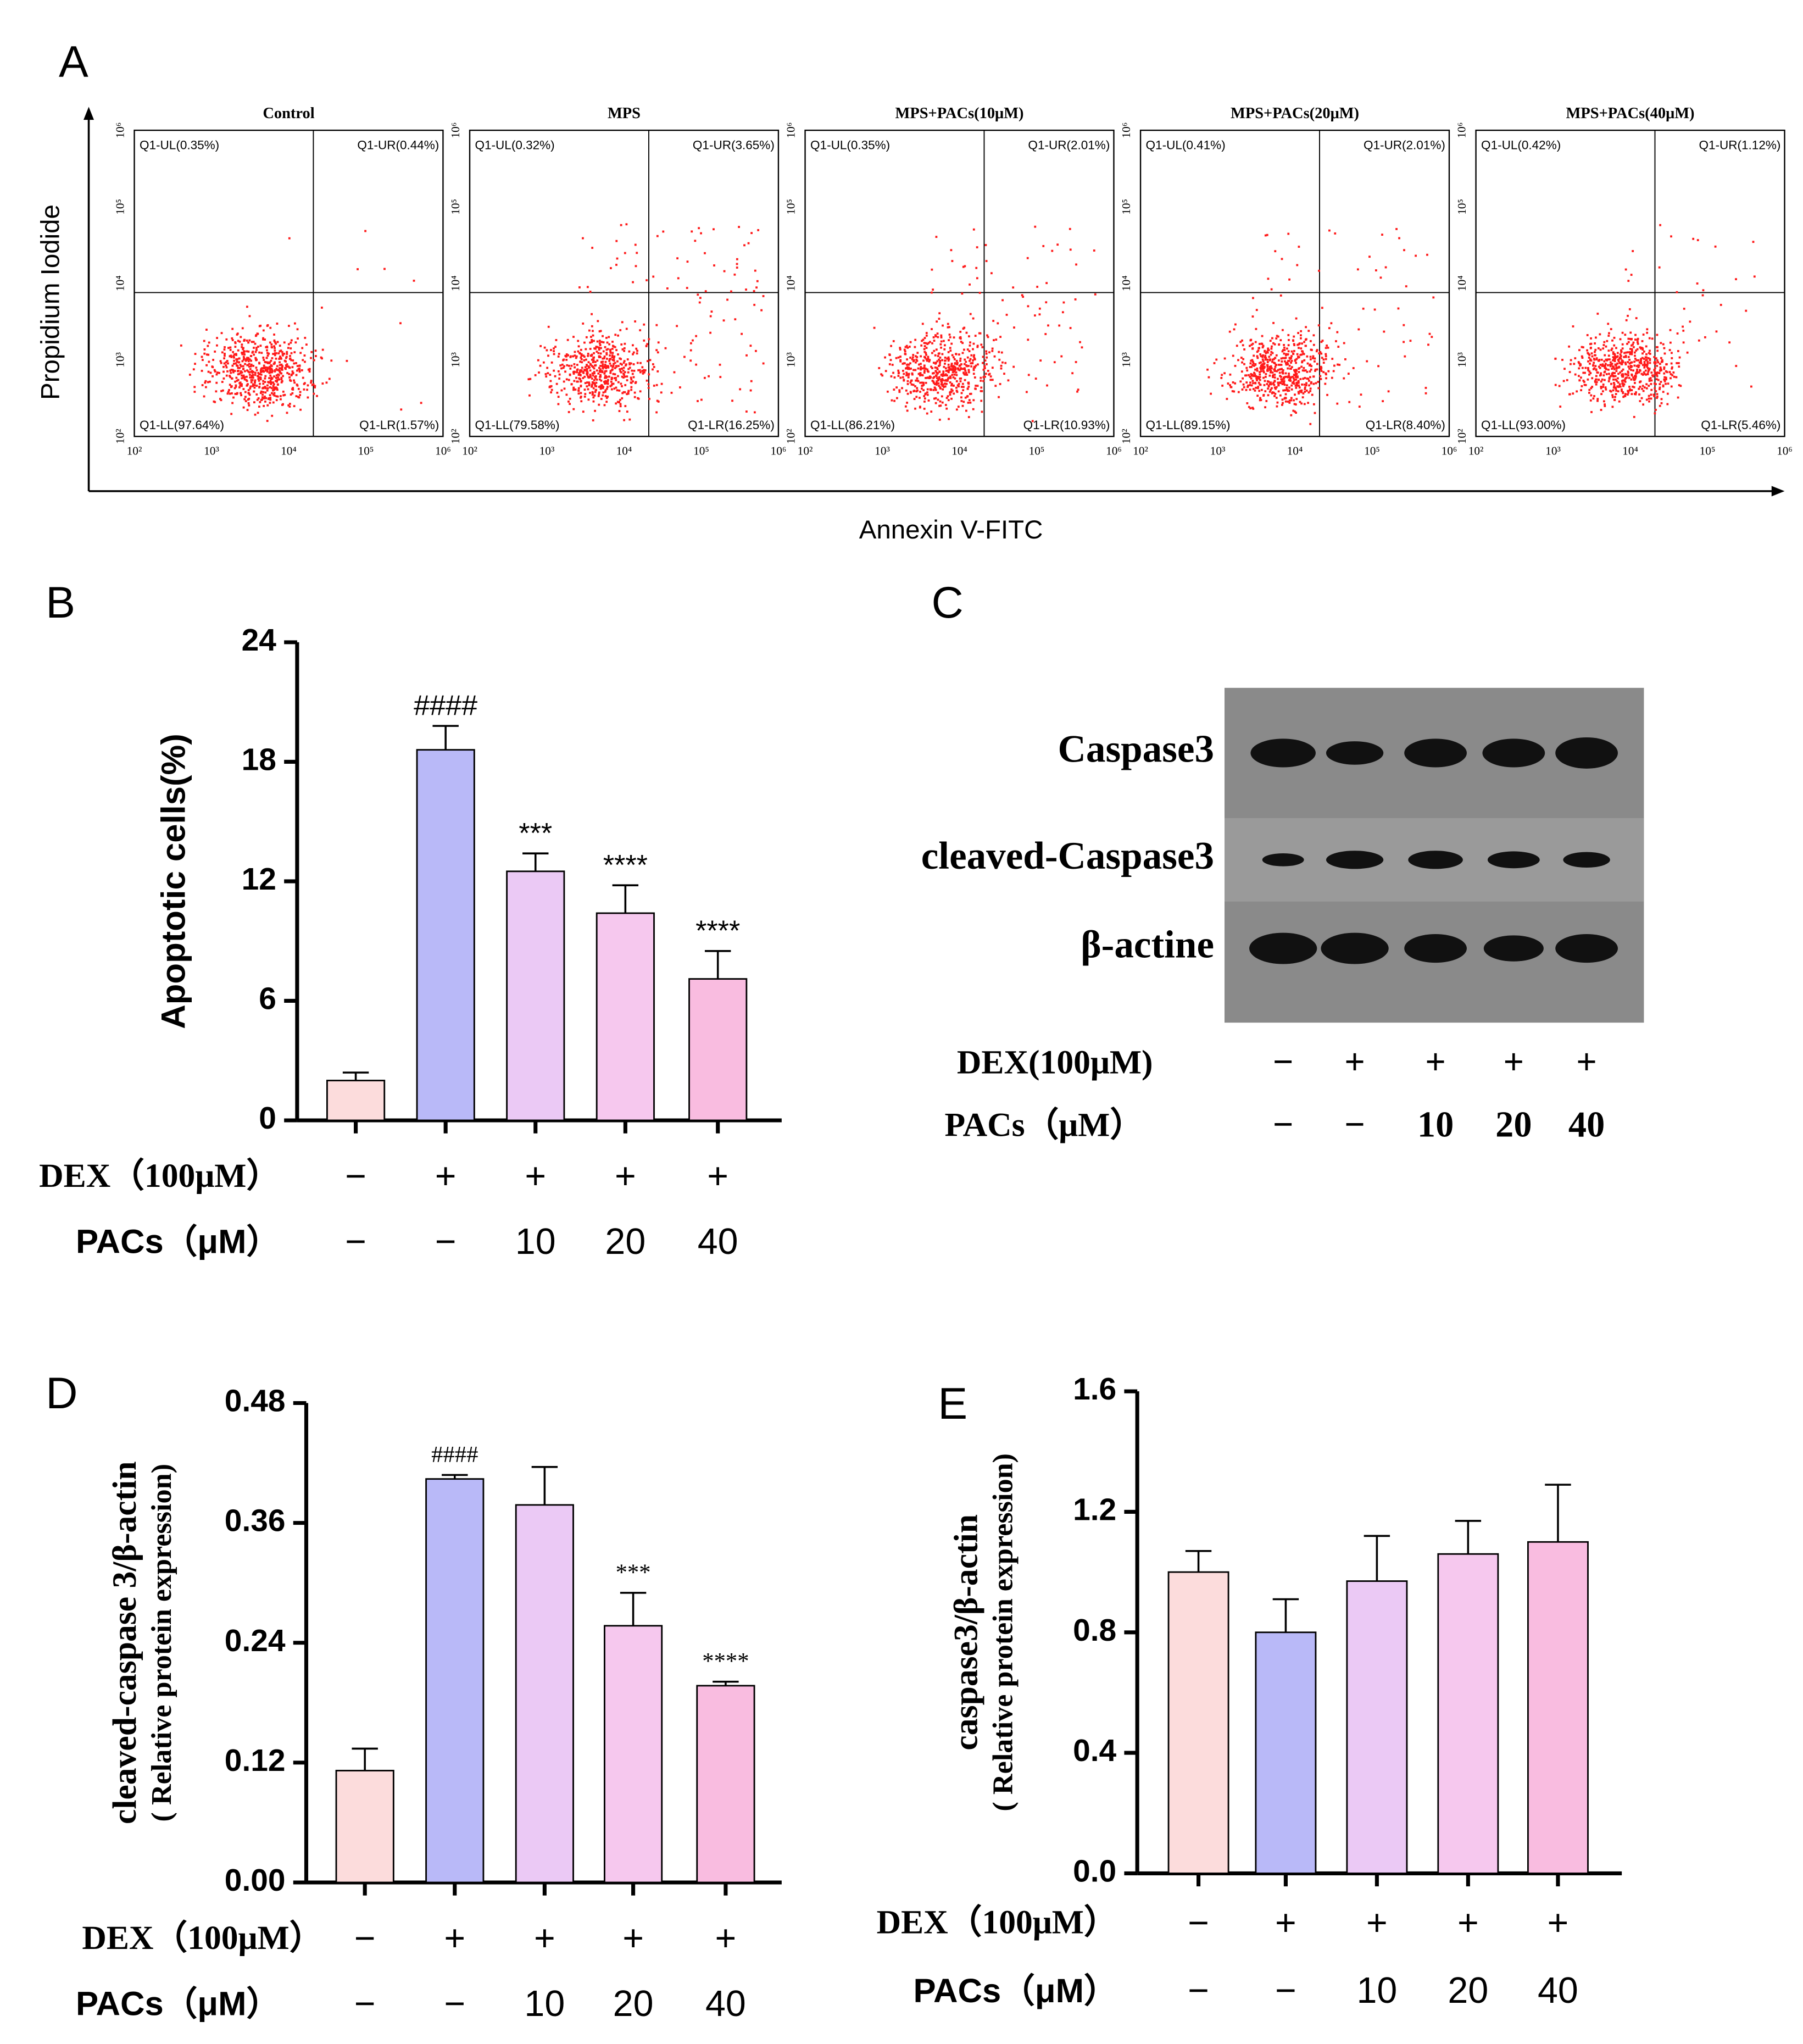 The image size is (1803, 2044). Describe the element at coordinates (535, 1241) in the screenshot. I see `x-row-value: 10` at that location.